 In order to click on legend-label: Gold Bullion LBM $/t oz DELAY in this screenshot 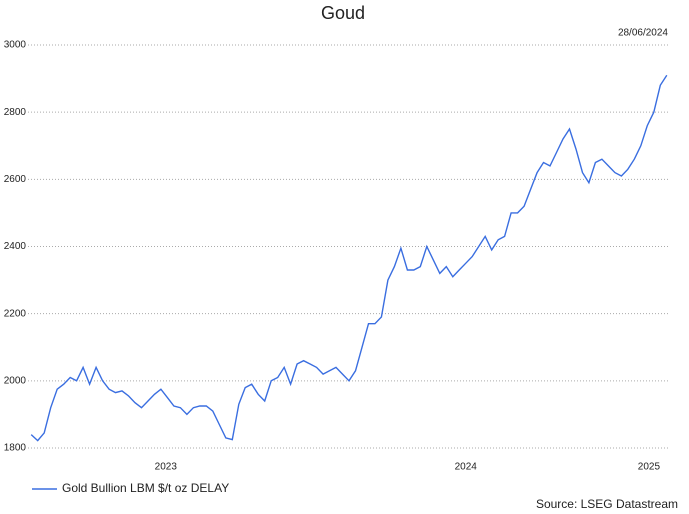, I will do `click(145, 488)`.